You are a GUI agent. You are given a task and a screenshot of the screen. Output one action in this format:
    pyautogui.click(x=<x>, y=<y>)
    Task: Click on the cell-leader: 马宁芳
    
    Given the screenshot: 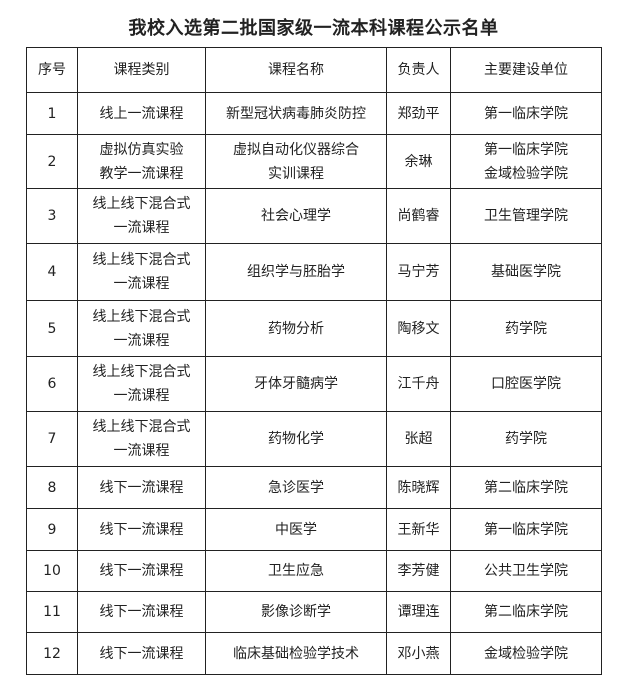 What is the action you would take?
    pyautogui.click(x=418, y=272)
    